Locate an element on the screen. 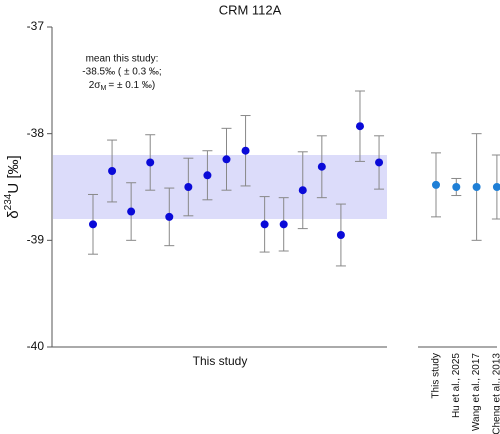  y-tick-label: -37 is located at coordinates (36, 26).